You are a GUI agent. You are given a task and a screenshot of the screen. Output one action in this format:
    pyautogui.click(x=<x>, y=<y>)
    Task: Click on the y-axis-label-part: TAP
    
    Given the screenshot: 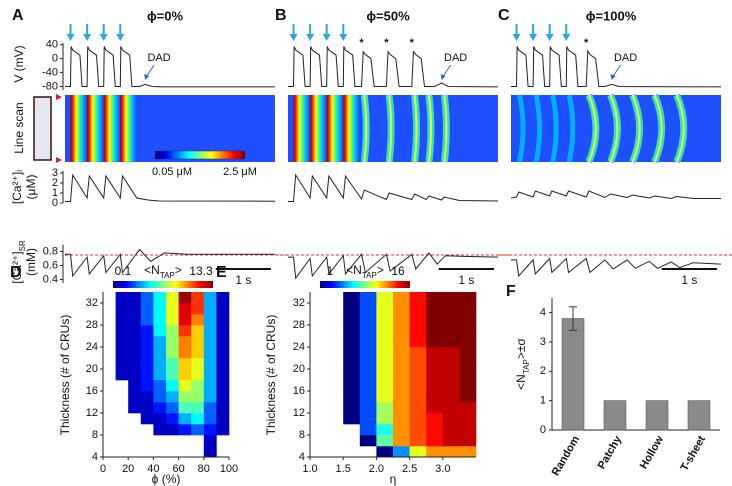 What is the action you would take?
    pyautogui.click(x=526, y=366)
    